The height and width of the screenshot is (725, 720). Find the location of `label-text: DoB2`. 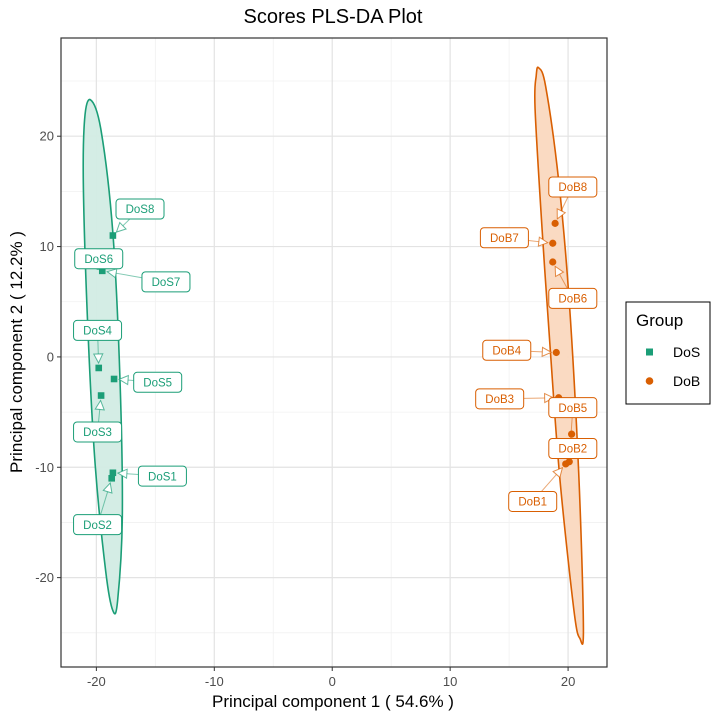

label-text: DoB2 is located at coordinates (572, 450).